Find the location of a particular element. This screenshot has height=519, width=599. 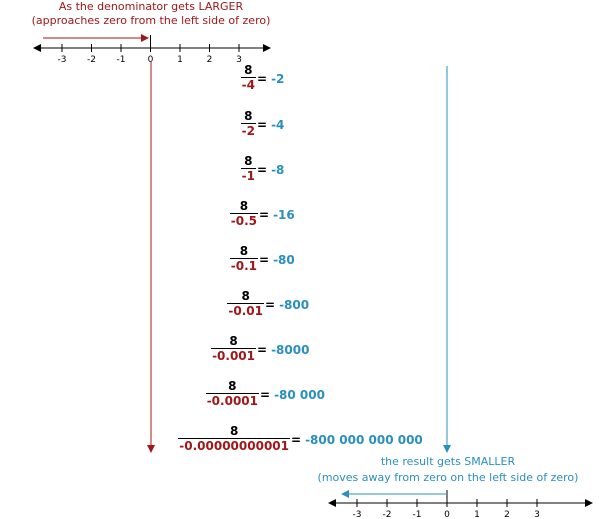

equation-row: 8 -1 = -8 is located at coordinates (262, 168).